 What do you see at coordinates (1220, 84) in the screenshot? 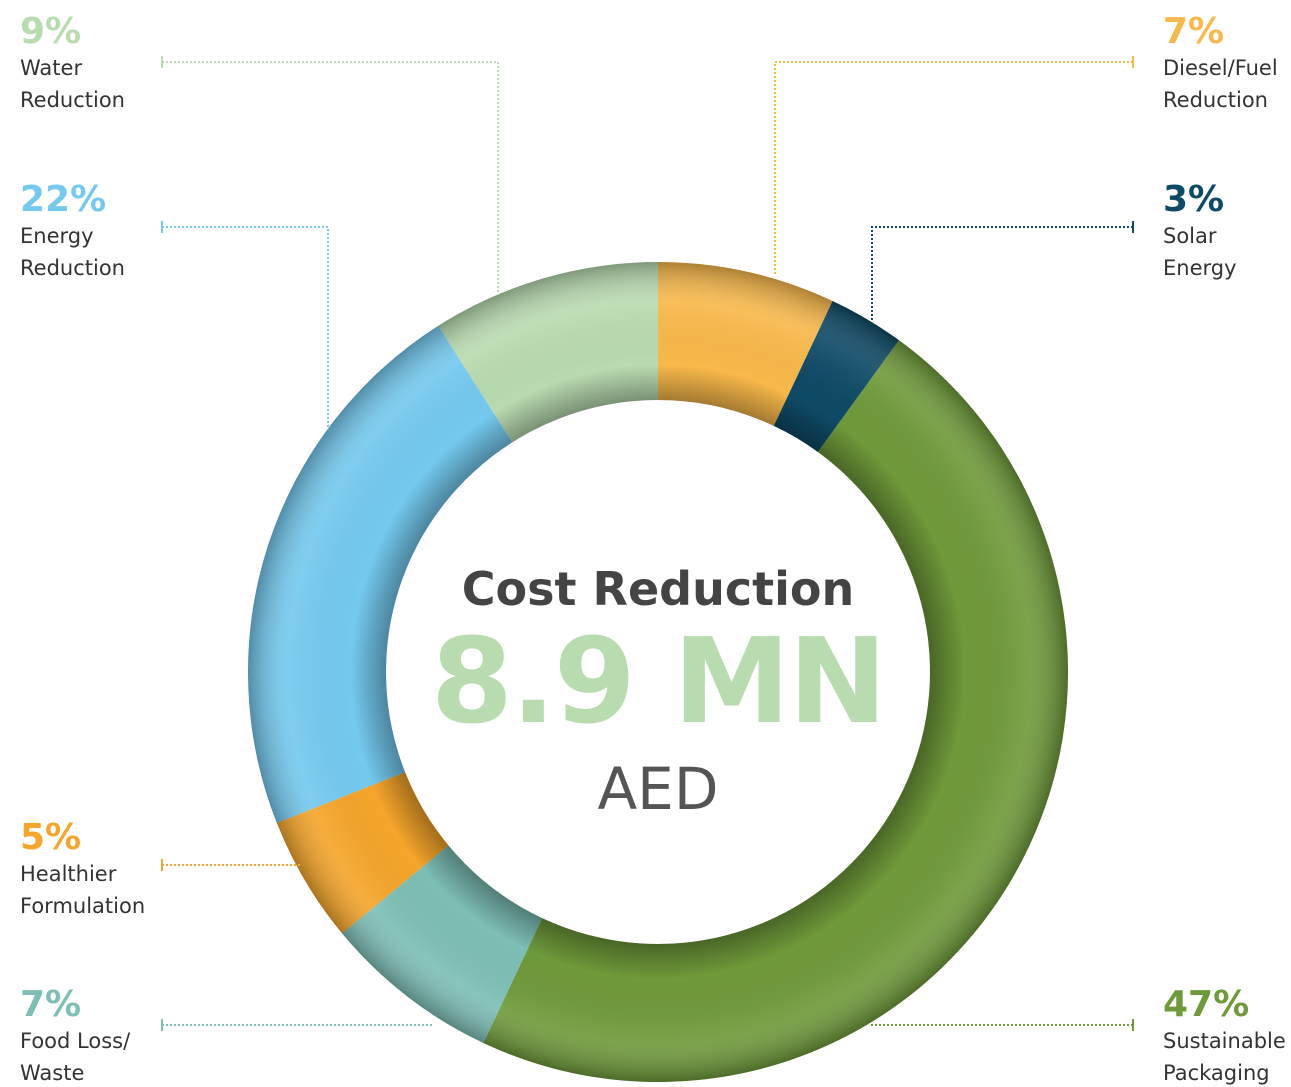
I see `category-label: Diesel/Fuel Reduction` at bounding box center [1220, 84].